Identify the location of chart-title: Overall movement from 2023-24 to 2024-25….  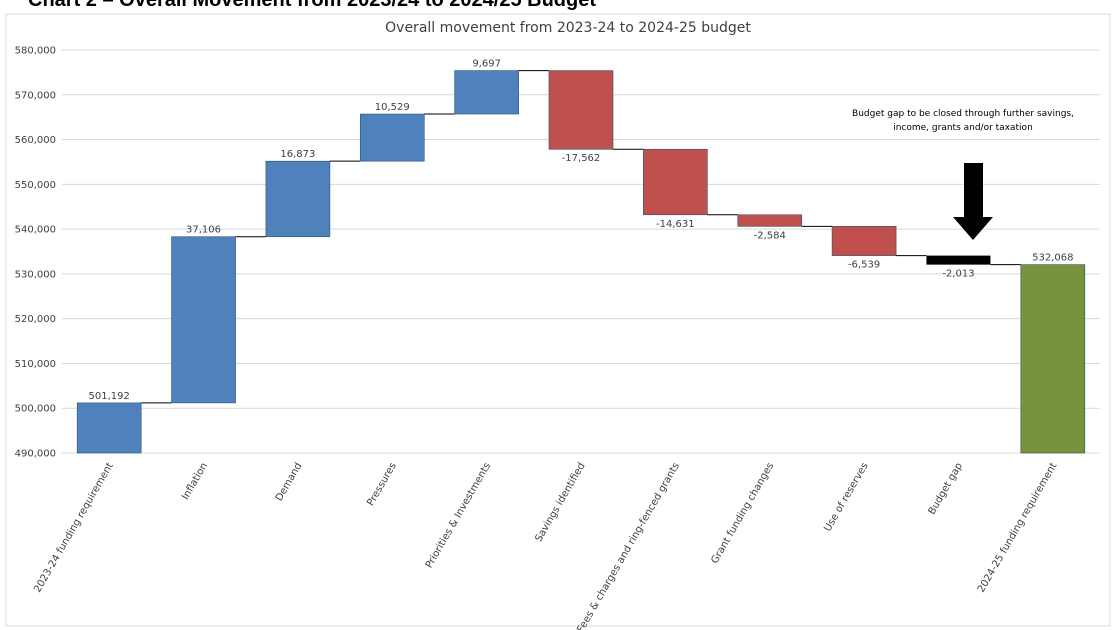
(568, 28).